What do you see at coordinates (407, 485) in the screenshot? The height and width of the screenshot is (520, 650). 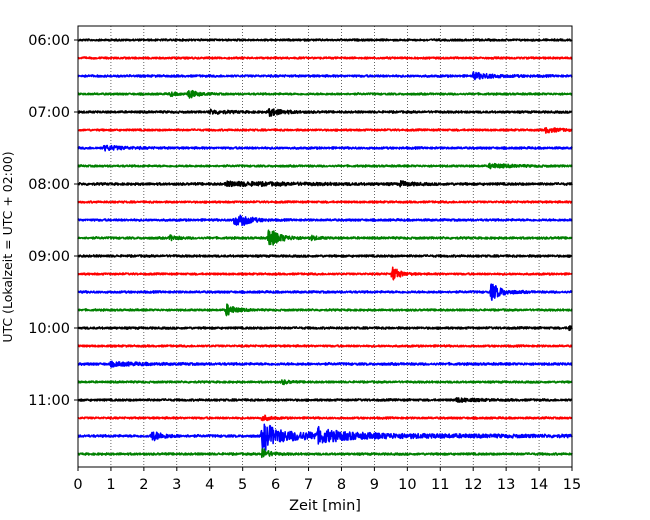 I see `x-tick-label: 10` at bounding box center [407, 485].